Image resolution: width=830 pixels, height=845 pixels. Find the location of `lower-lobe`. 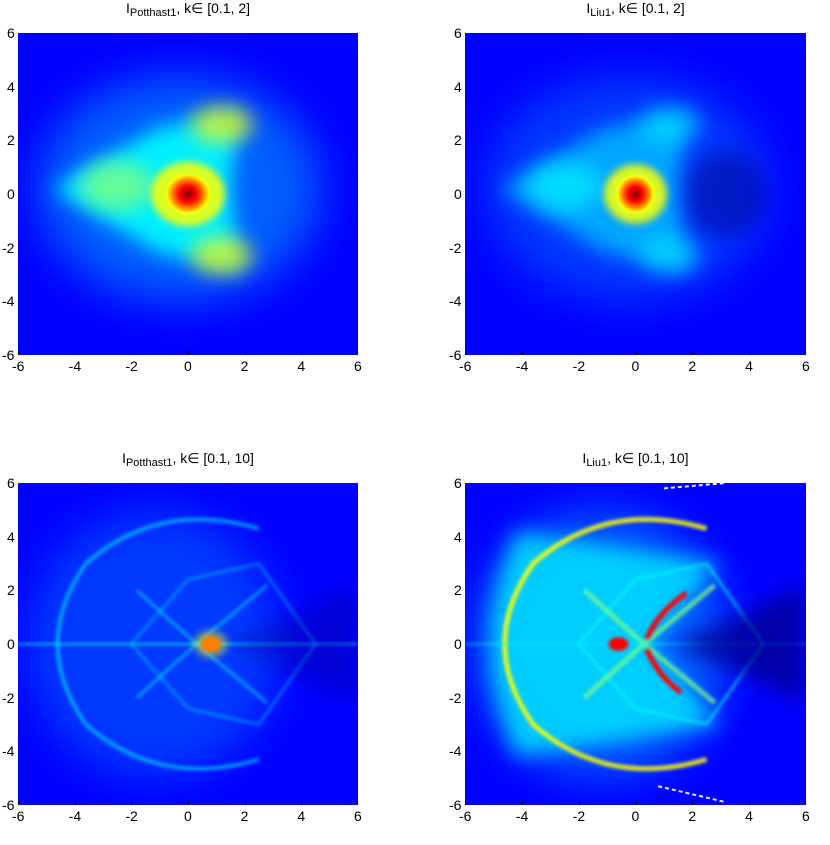

lower-lobe is located at coordinates (222, 255).